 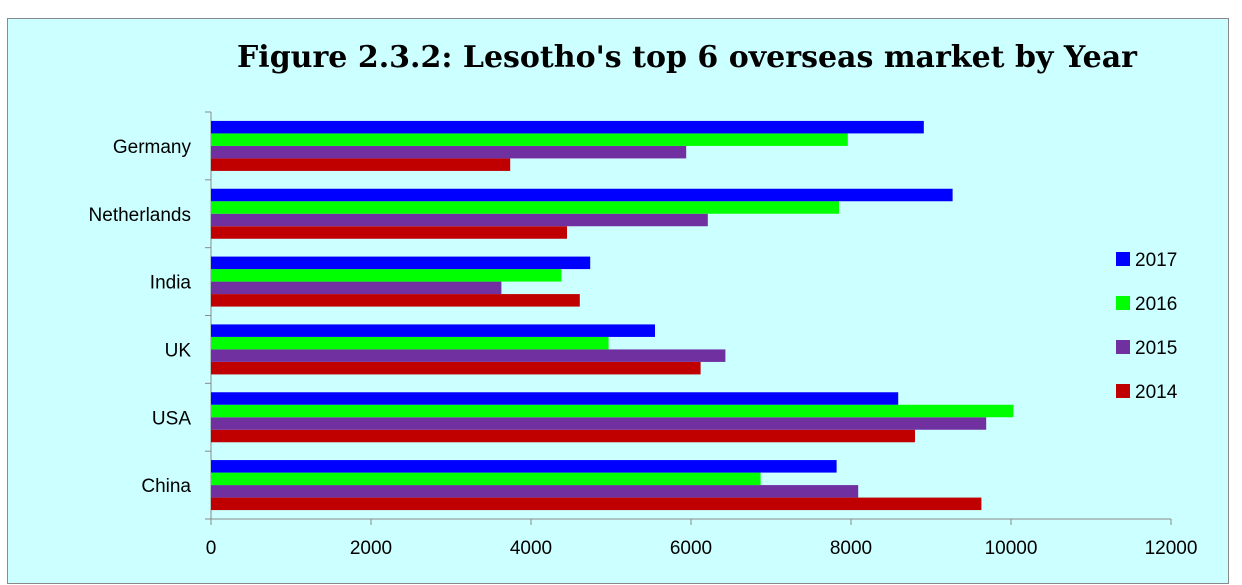 I want to click on bar-india-2016, so click(x=386, y=275).